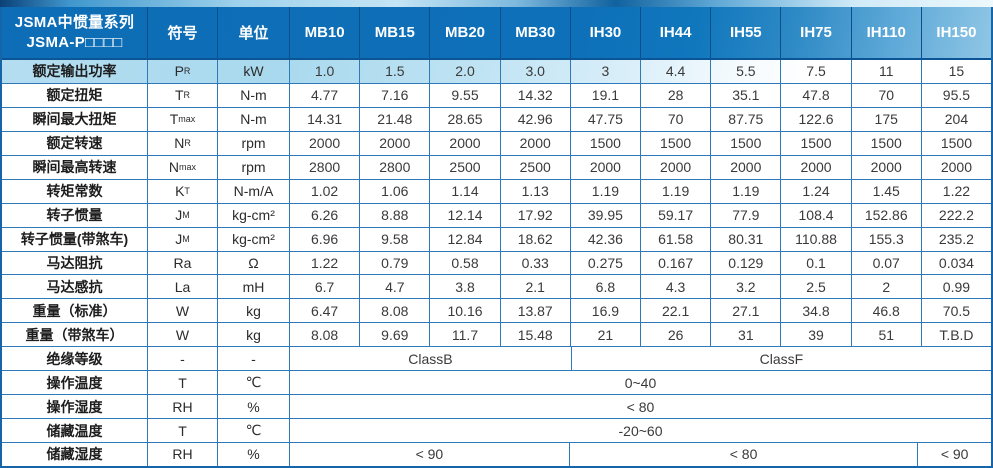 The height and width of the screenshot is (468, 993). Describe the element at coordinates (496, 454) in the screenshot. I see `table-row: 储藏湿度 RH% < 90 < 80 < 90` at that location.